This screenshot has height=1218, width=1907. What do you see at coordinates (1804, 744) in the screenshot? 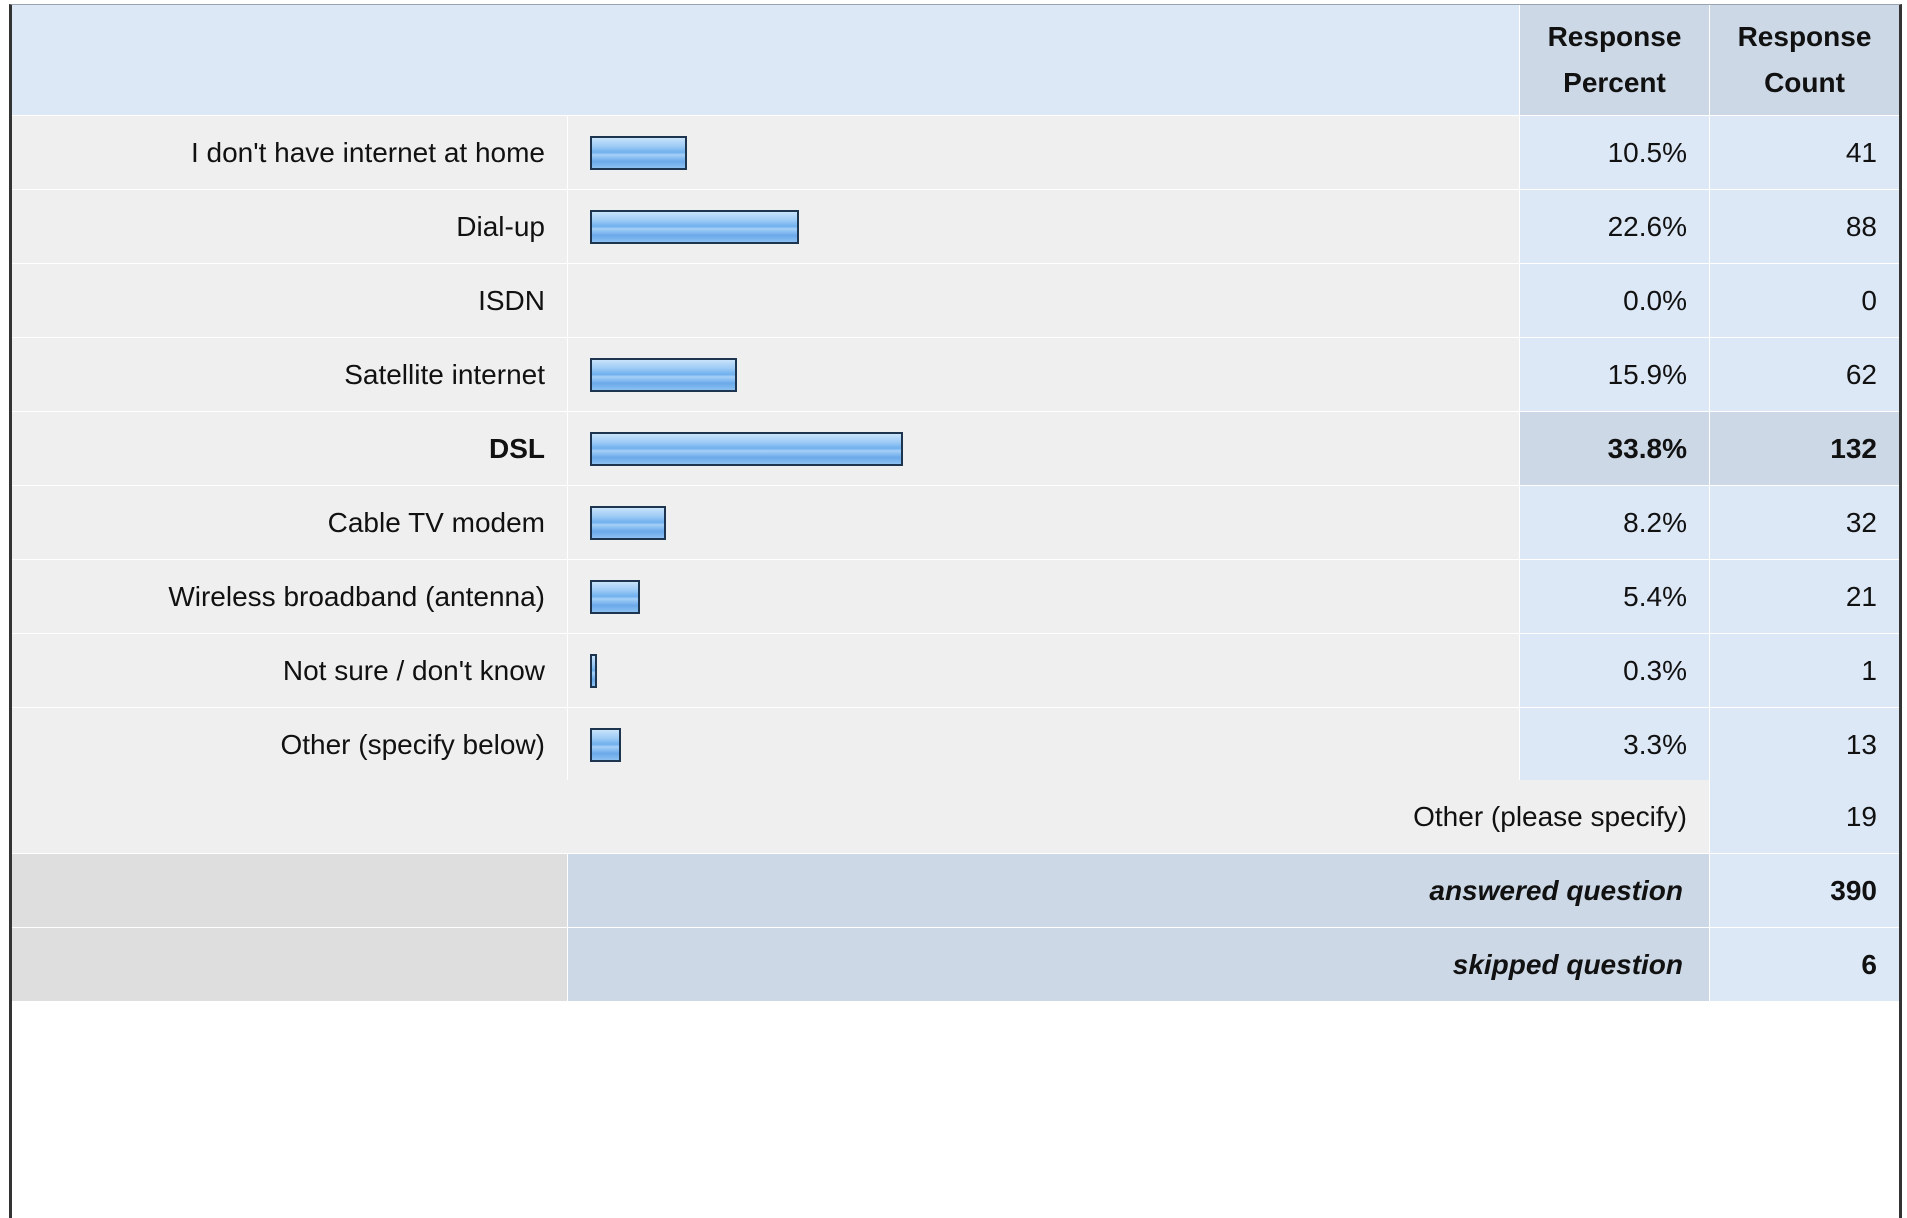
I see `response-count-value: 13` at bounding box center [1804, 744].